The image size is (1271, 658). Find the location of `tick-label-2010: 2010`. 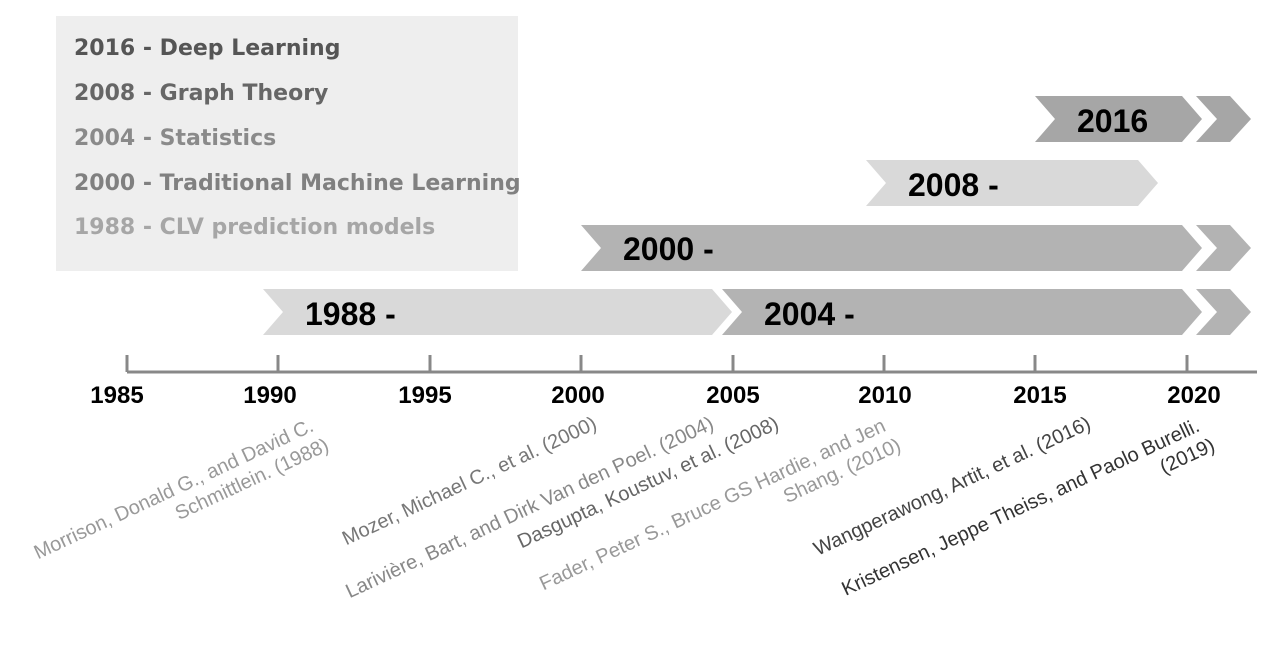

tick-label-2010: 2010 is located at coordinates (884, 395).